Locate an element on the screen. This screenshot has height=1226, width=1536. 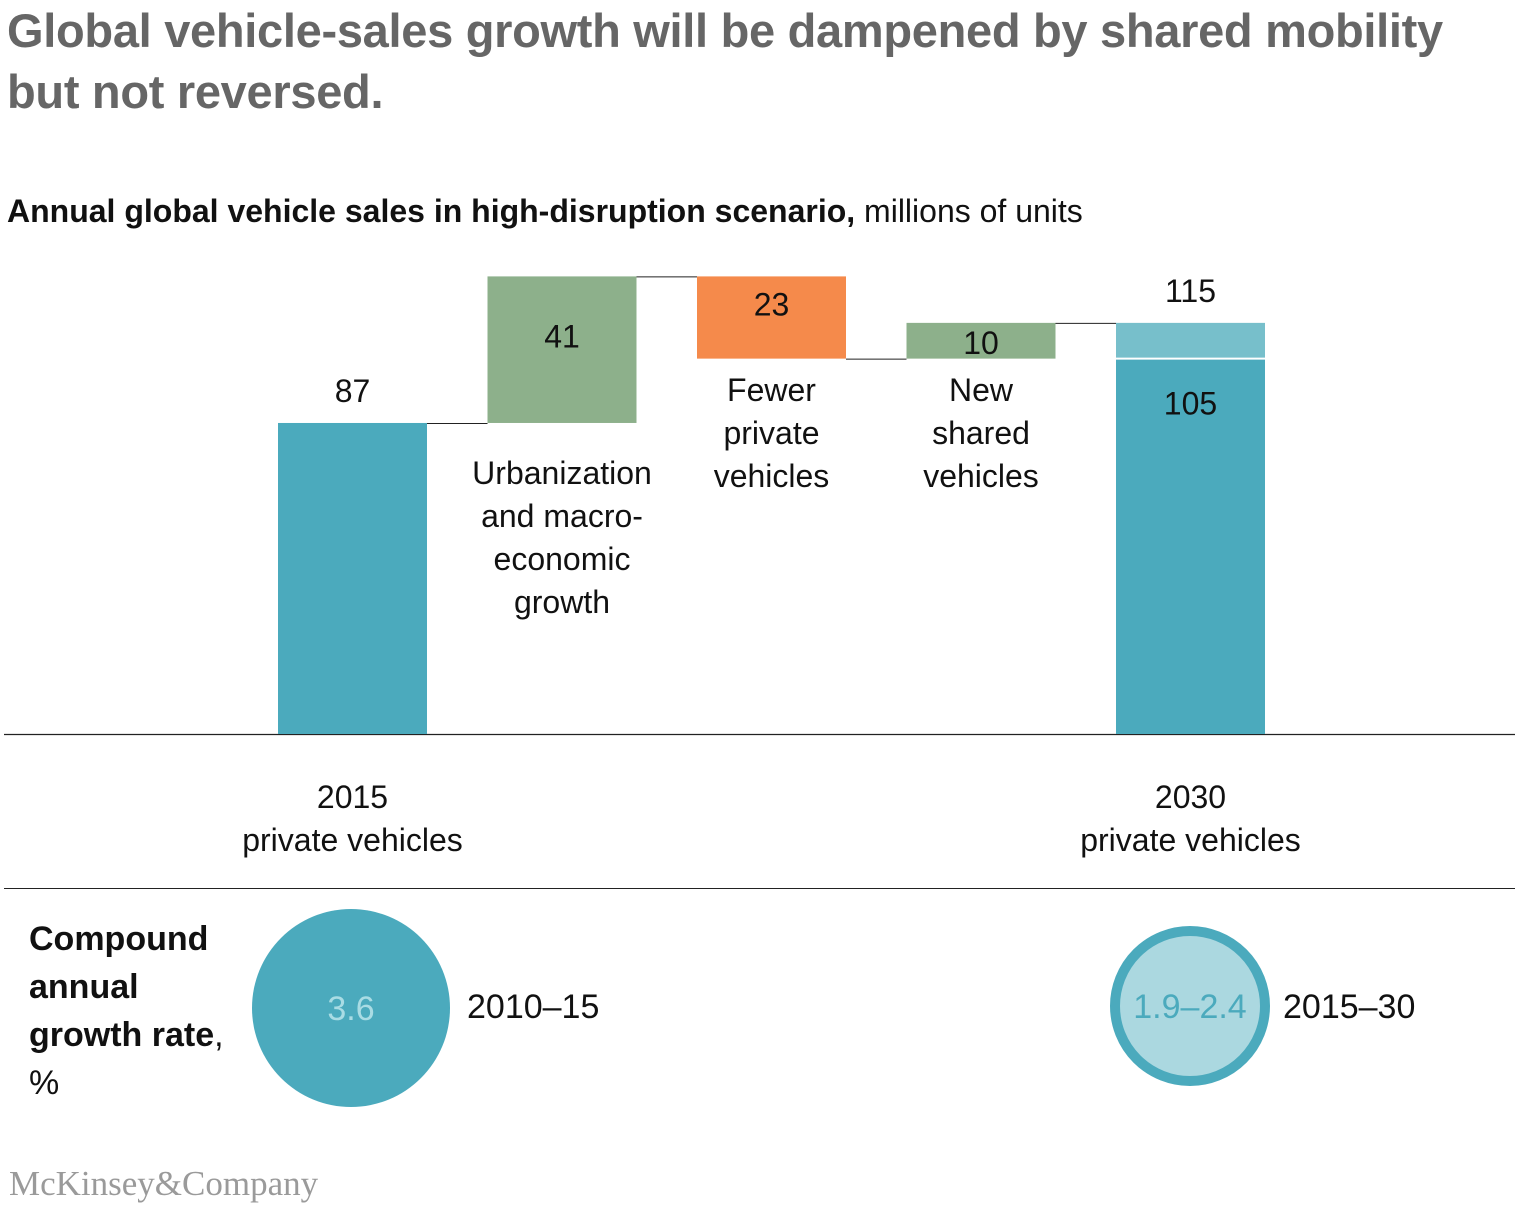
category-label-line: shared is located at coordinates (981, 432).